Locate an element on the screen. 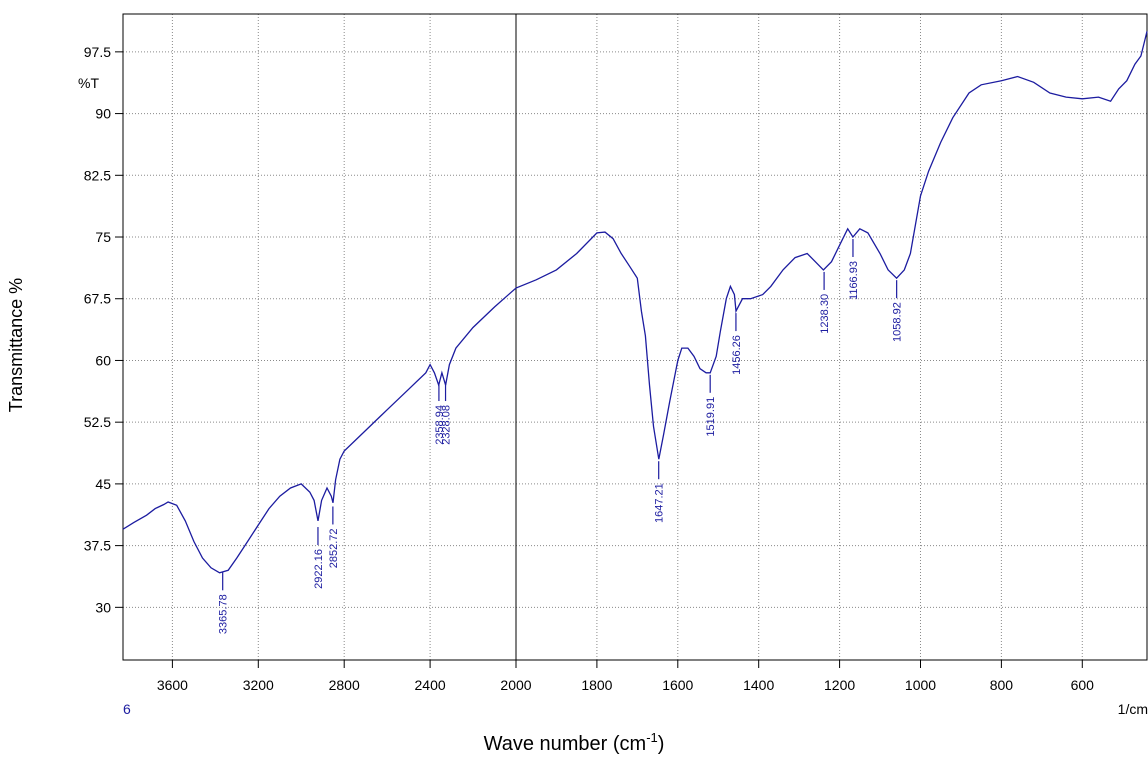 This screenshot has height=762, width=1148. y-unit: %T is located at coordinates (88, 83).